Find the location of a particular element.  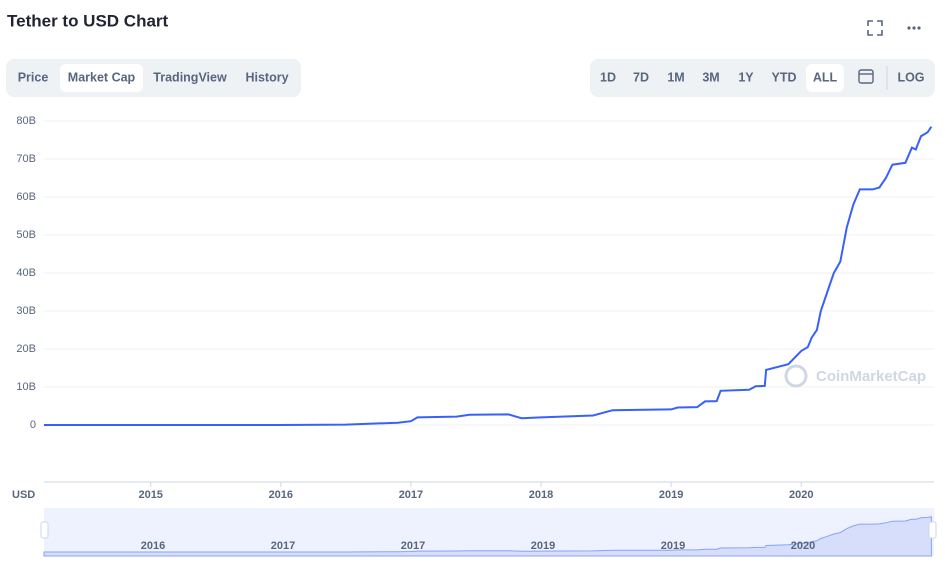

y-tick-label: 0 is located at coordinates (33, 425).